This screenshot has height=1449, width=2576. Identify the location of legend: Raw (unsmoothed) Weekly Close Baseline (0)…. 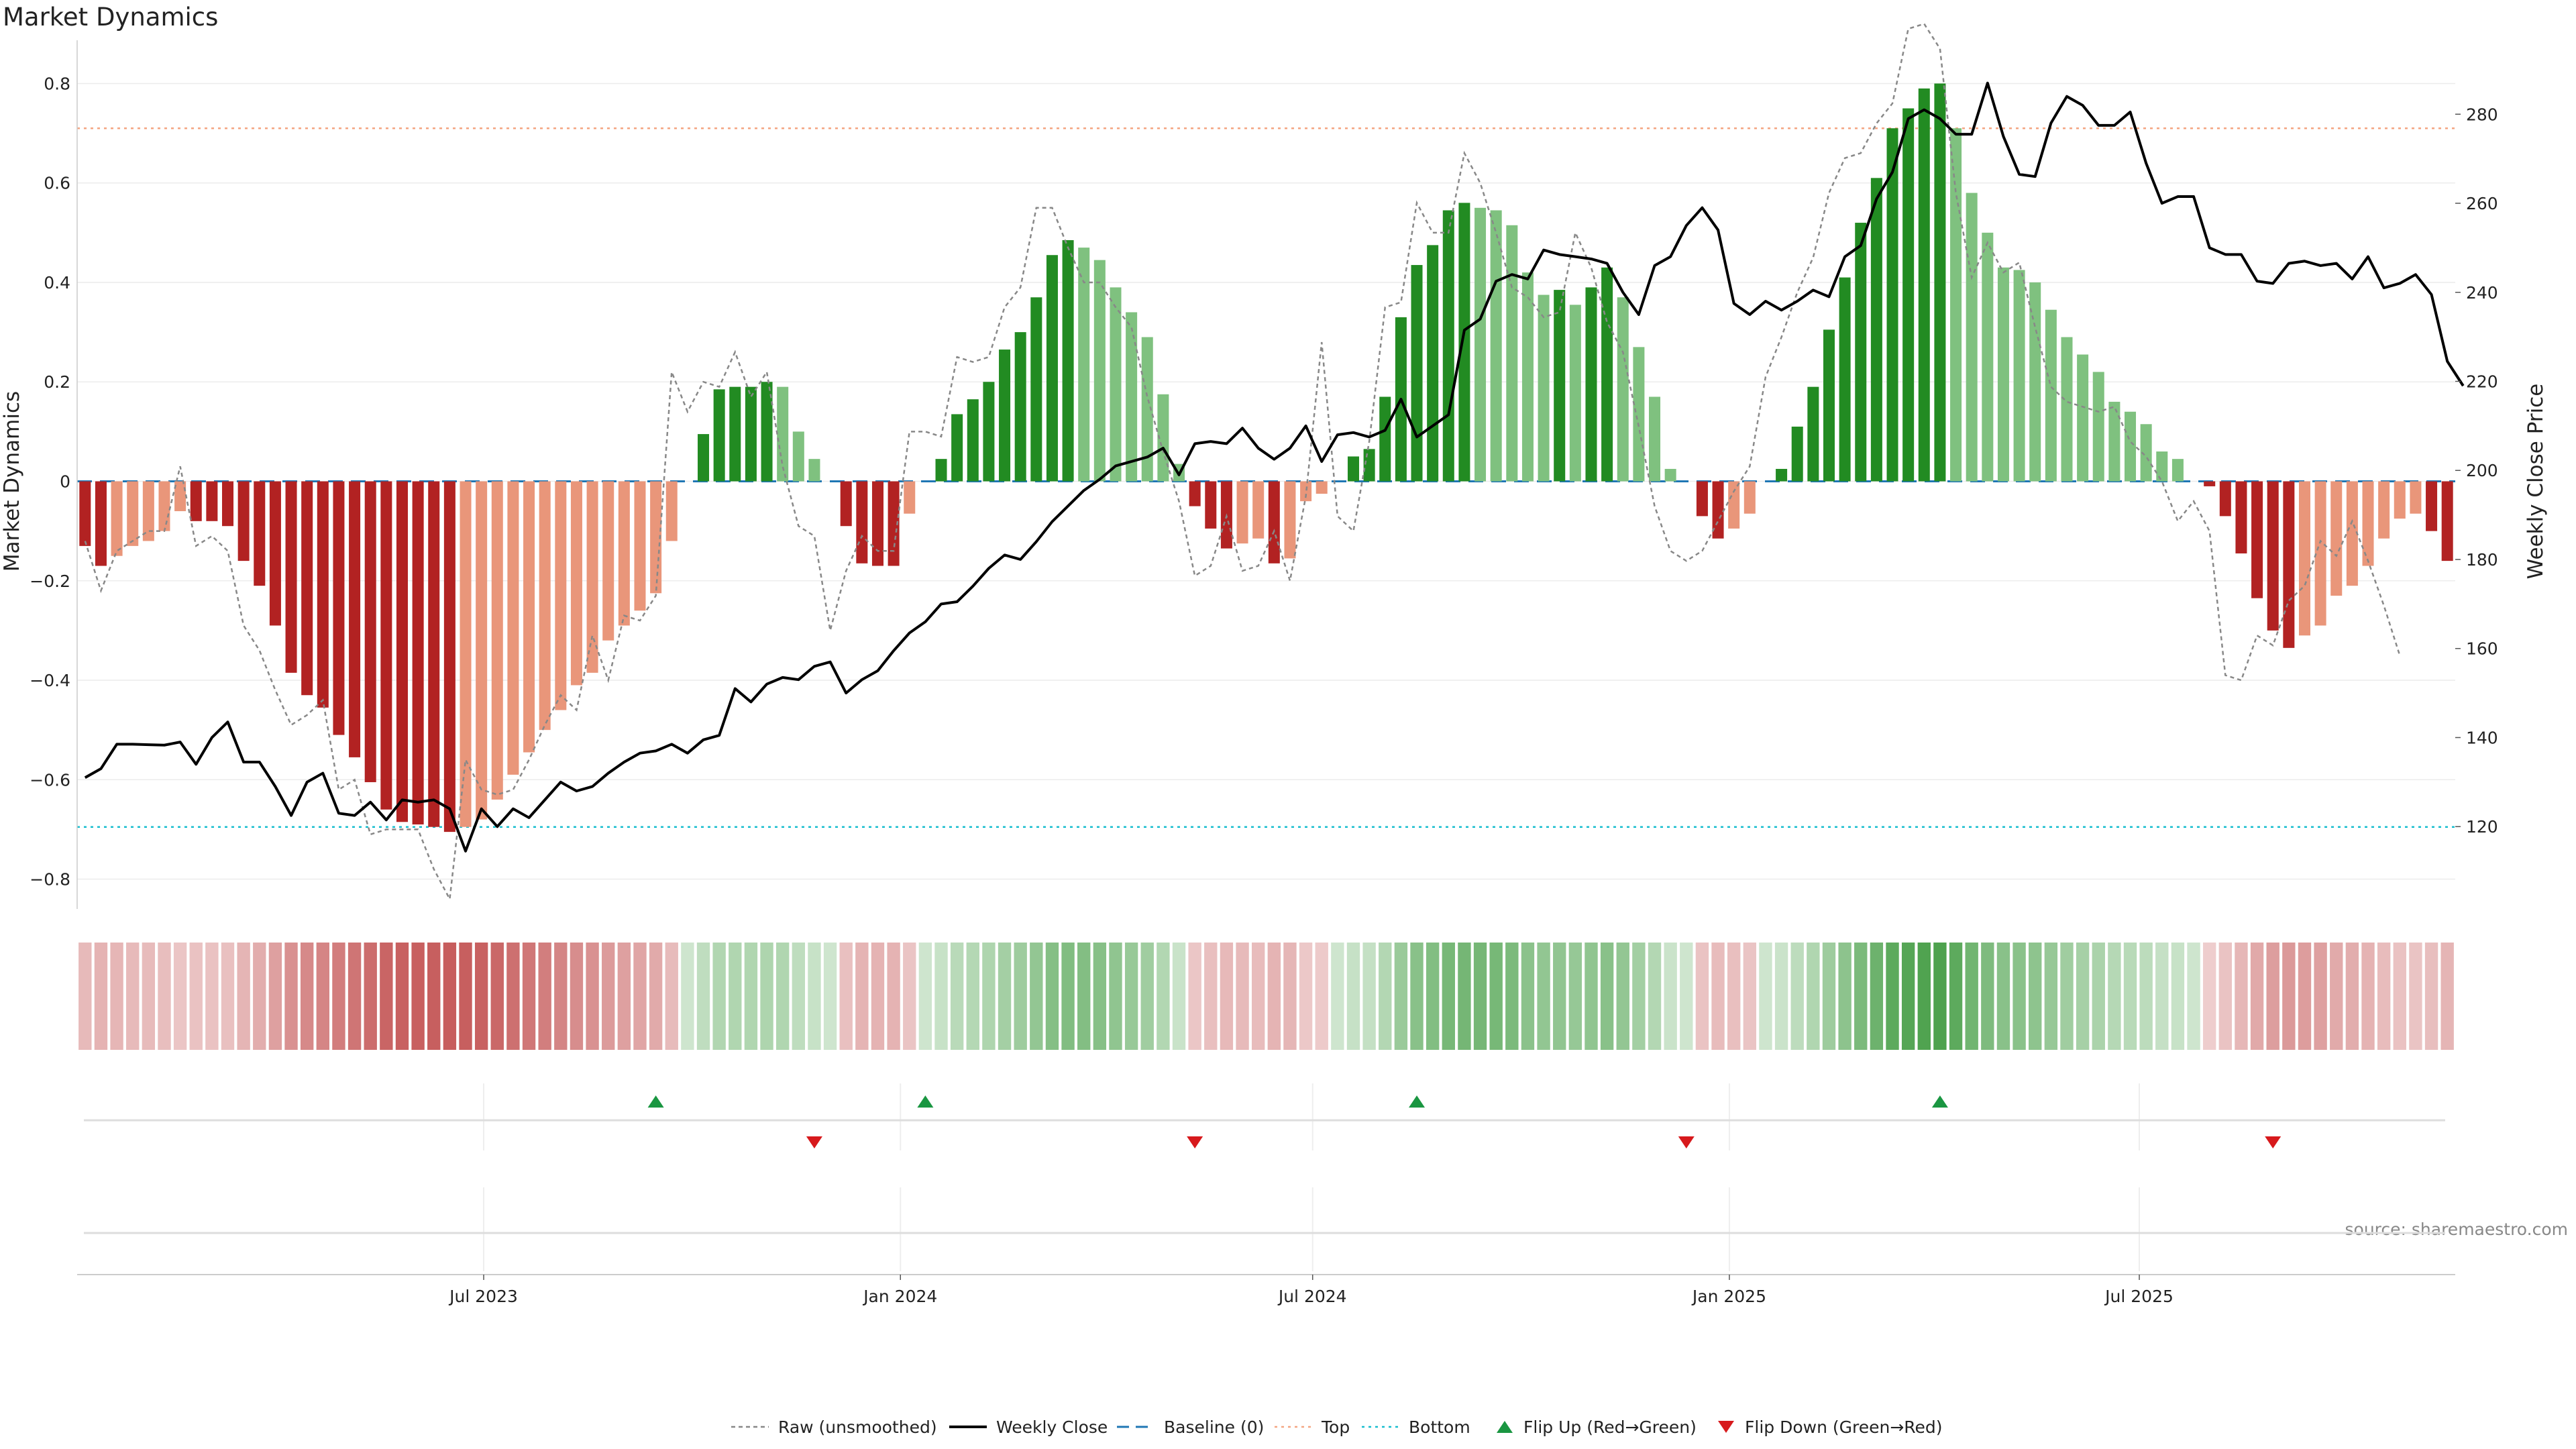
(1337, 1427).